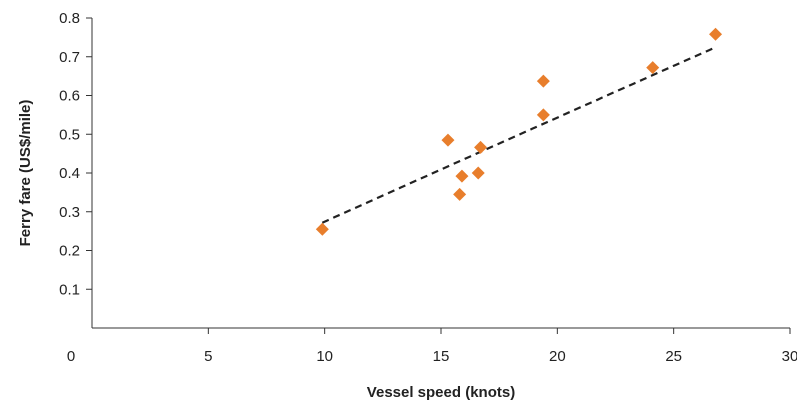 Image resolution: width=797 pixels, height=409 pixels. Describe the element at coordinates (69, 134) in the screenshot. I see `y-tick-label: 0.5` at that location.